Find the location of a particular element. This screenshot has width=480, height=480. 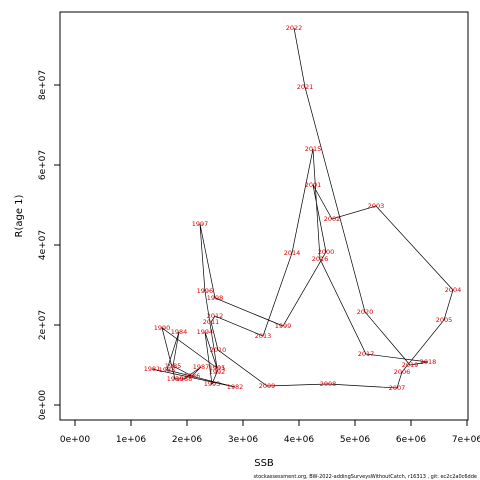

year-label: 1983 is located at coordinates (167, 370).